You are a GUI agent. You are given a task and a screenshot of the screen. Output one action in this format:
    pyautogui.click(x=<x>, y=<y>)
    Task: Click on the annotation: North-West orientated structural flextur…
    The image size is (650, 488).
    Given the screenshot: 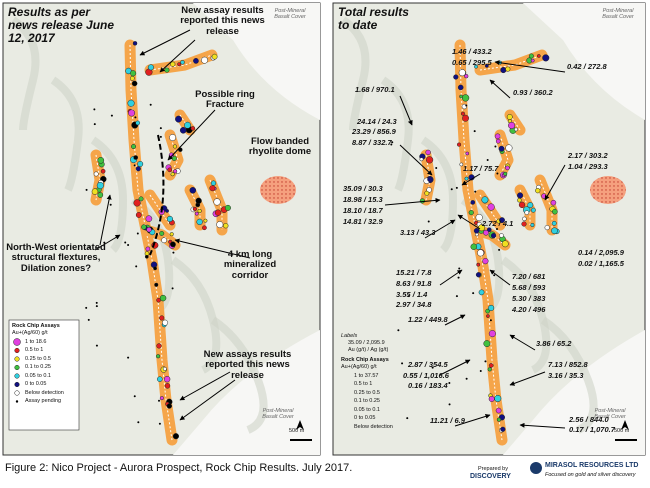 What is the action you would take?
    pyautogui.click(x=56, y=258)
    